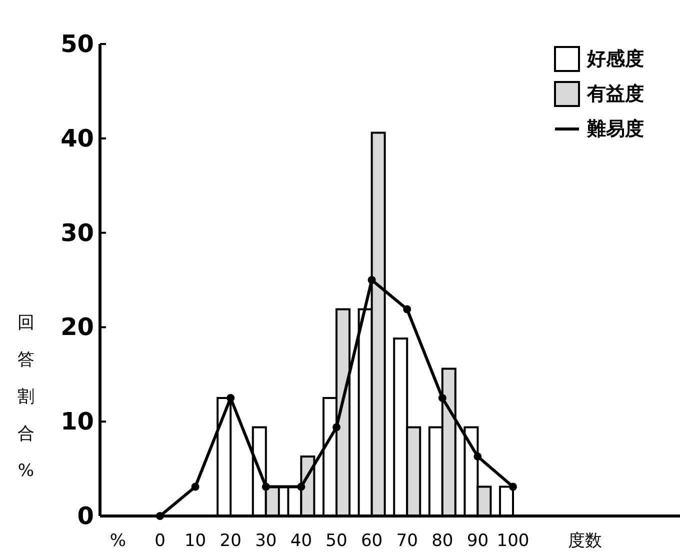 The width and height of the screenshot is (680, 558). What do you see at coordinates (231, 541) in the screenshot?
I see `x-tick-label: 20` at bounding box center [231, 541].